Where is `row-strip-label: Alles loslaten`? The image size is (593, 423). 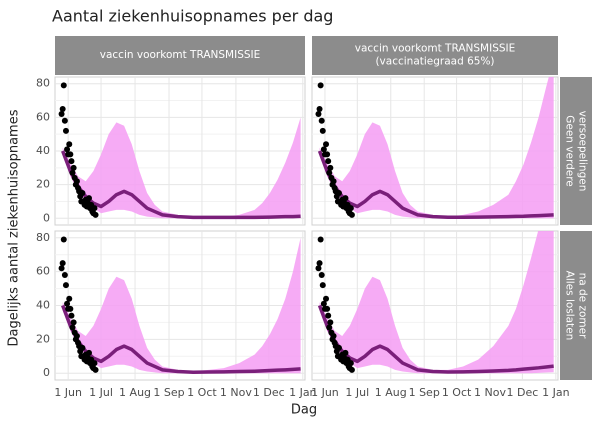
row-strip-label: Alles loslaten is located at coordinates (570, 306).